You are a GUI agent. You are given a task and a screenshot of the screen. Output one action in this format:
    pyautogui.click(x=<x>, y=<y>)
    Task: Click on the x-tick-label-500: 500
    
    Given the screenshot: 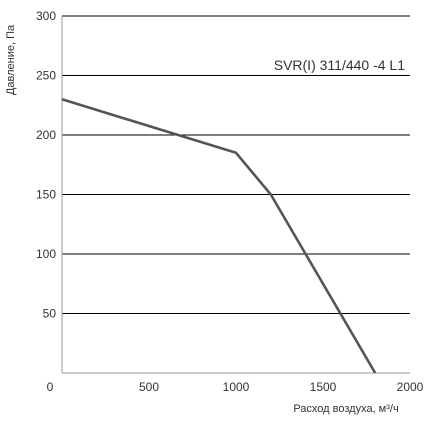 What is the action you would take?
    pyautogui.click(x=149, y=387)
    